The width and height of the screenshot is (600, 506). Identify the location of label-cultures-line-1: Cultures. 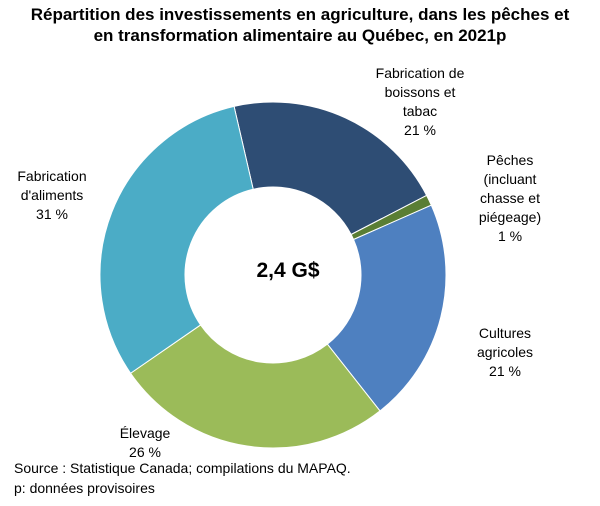
(505, 333).